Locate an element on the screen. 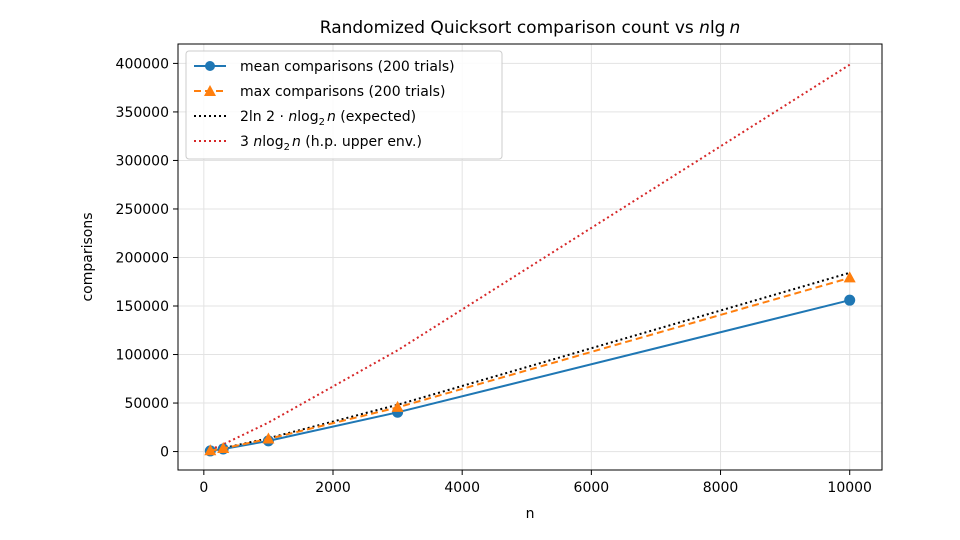  title-lg: lg is located at coordinates (718, 28).